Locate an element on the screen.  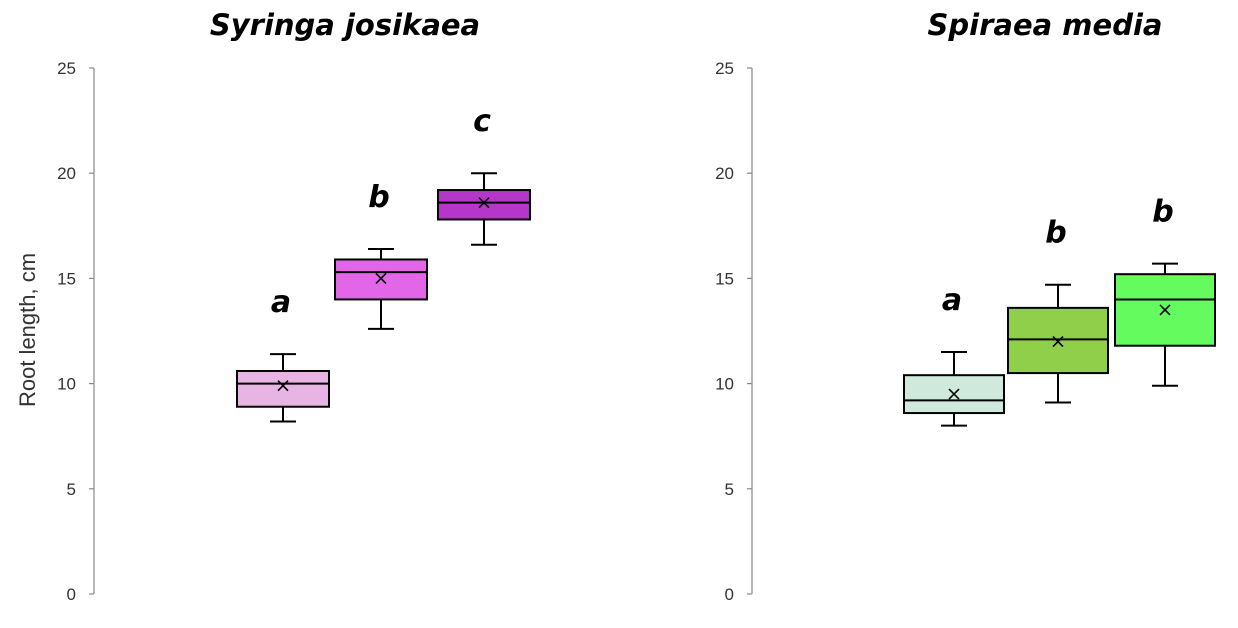
significance-letter: c is located at coordinates (482, 121).